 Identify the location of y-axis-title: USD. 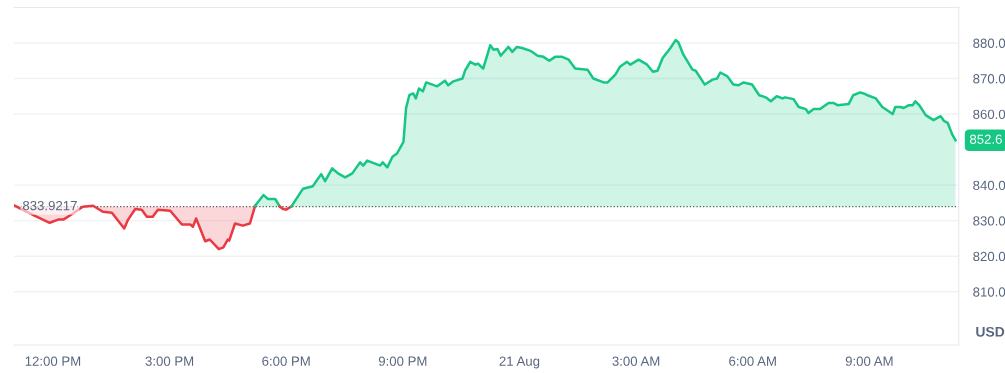
(990, 331).